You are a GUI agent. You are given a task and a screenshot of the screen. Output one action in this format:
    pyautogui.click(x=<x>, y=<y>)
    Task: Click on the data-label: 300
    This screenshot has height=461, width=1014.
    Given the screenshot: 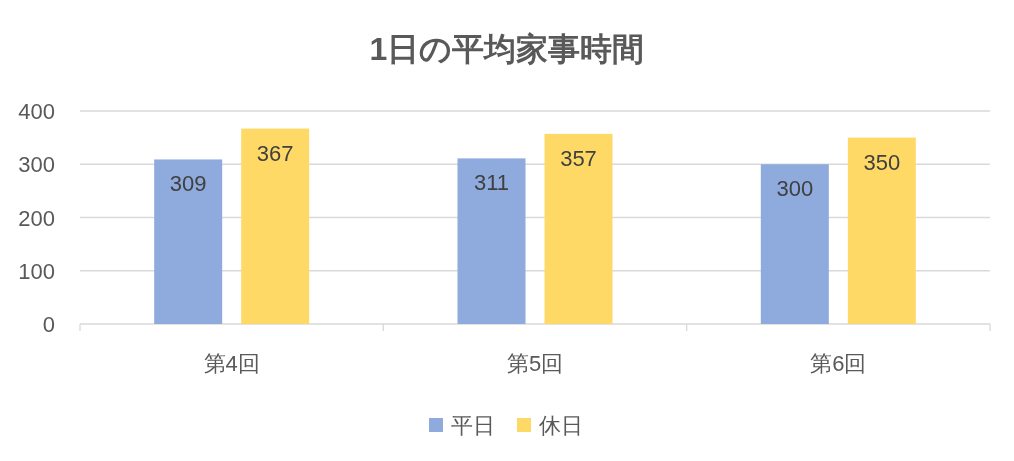 What is the action you would take?
    pyautogui.click(x=795, y=189)
    